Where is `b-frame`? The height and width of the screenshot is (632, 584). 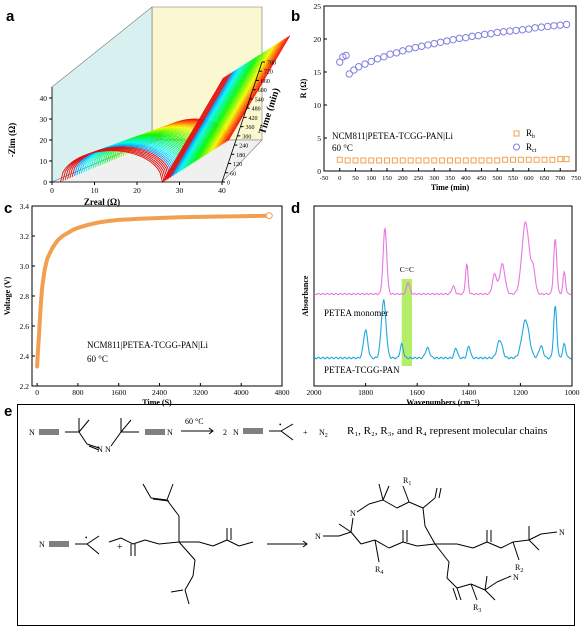 b-frame is located at coordinates (450, 88).